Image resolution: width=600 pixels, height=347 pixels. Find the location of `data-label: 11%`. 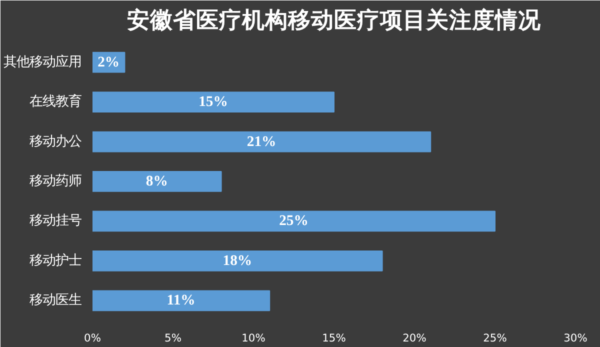

data-label: 11% is located at coordinates (181, 300).